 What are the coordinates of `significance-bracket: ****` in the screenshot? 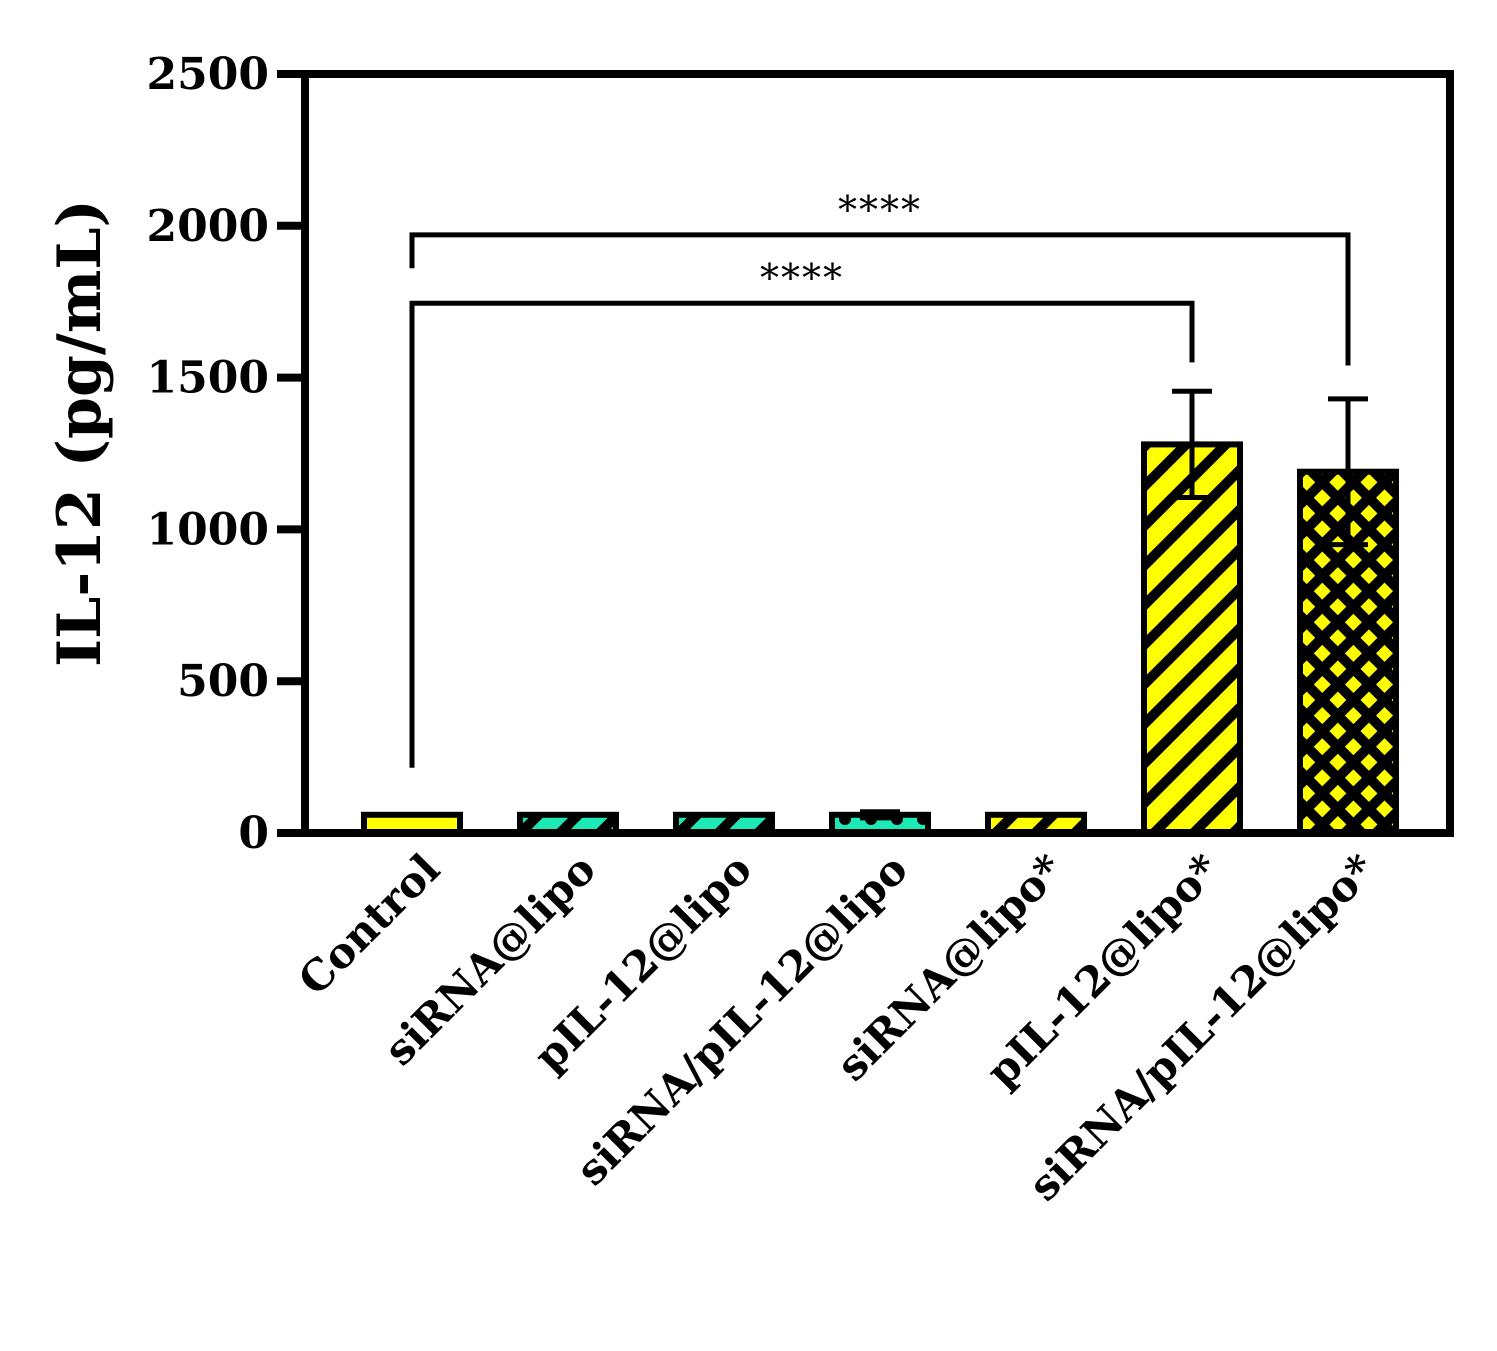 It's located at (880, 277).